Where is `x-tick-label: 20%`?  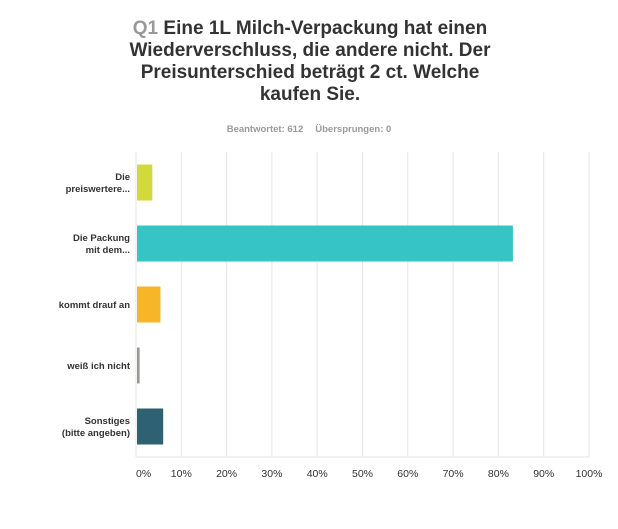 x-tick-label: 20% is located at coordinates (226, 474).